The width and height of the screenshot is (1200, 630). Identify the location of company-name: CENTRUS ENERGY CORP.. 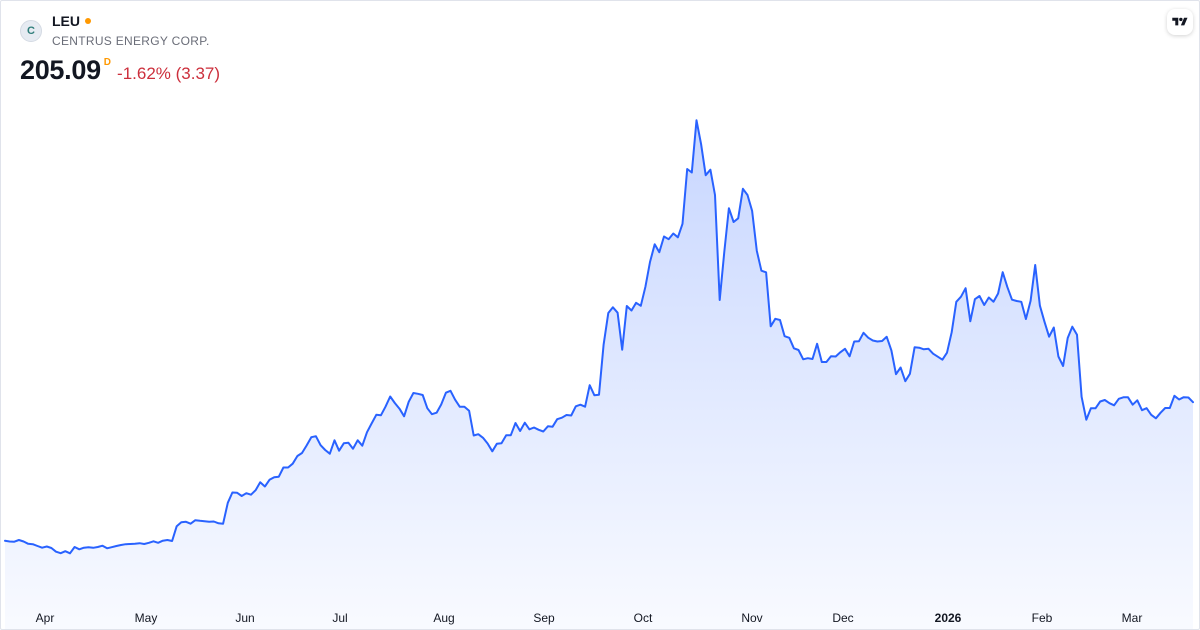
(131, 41).